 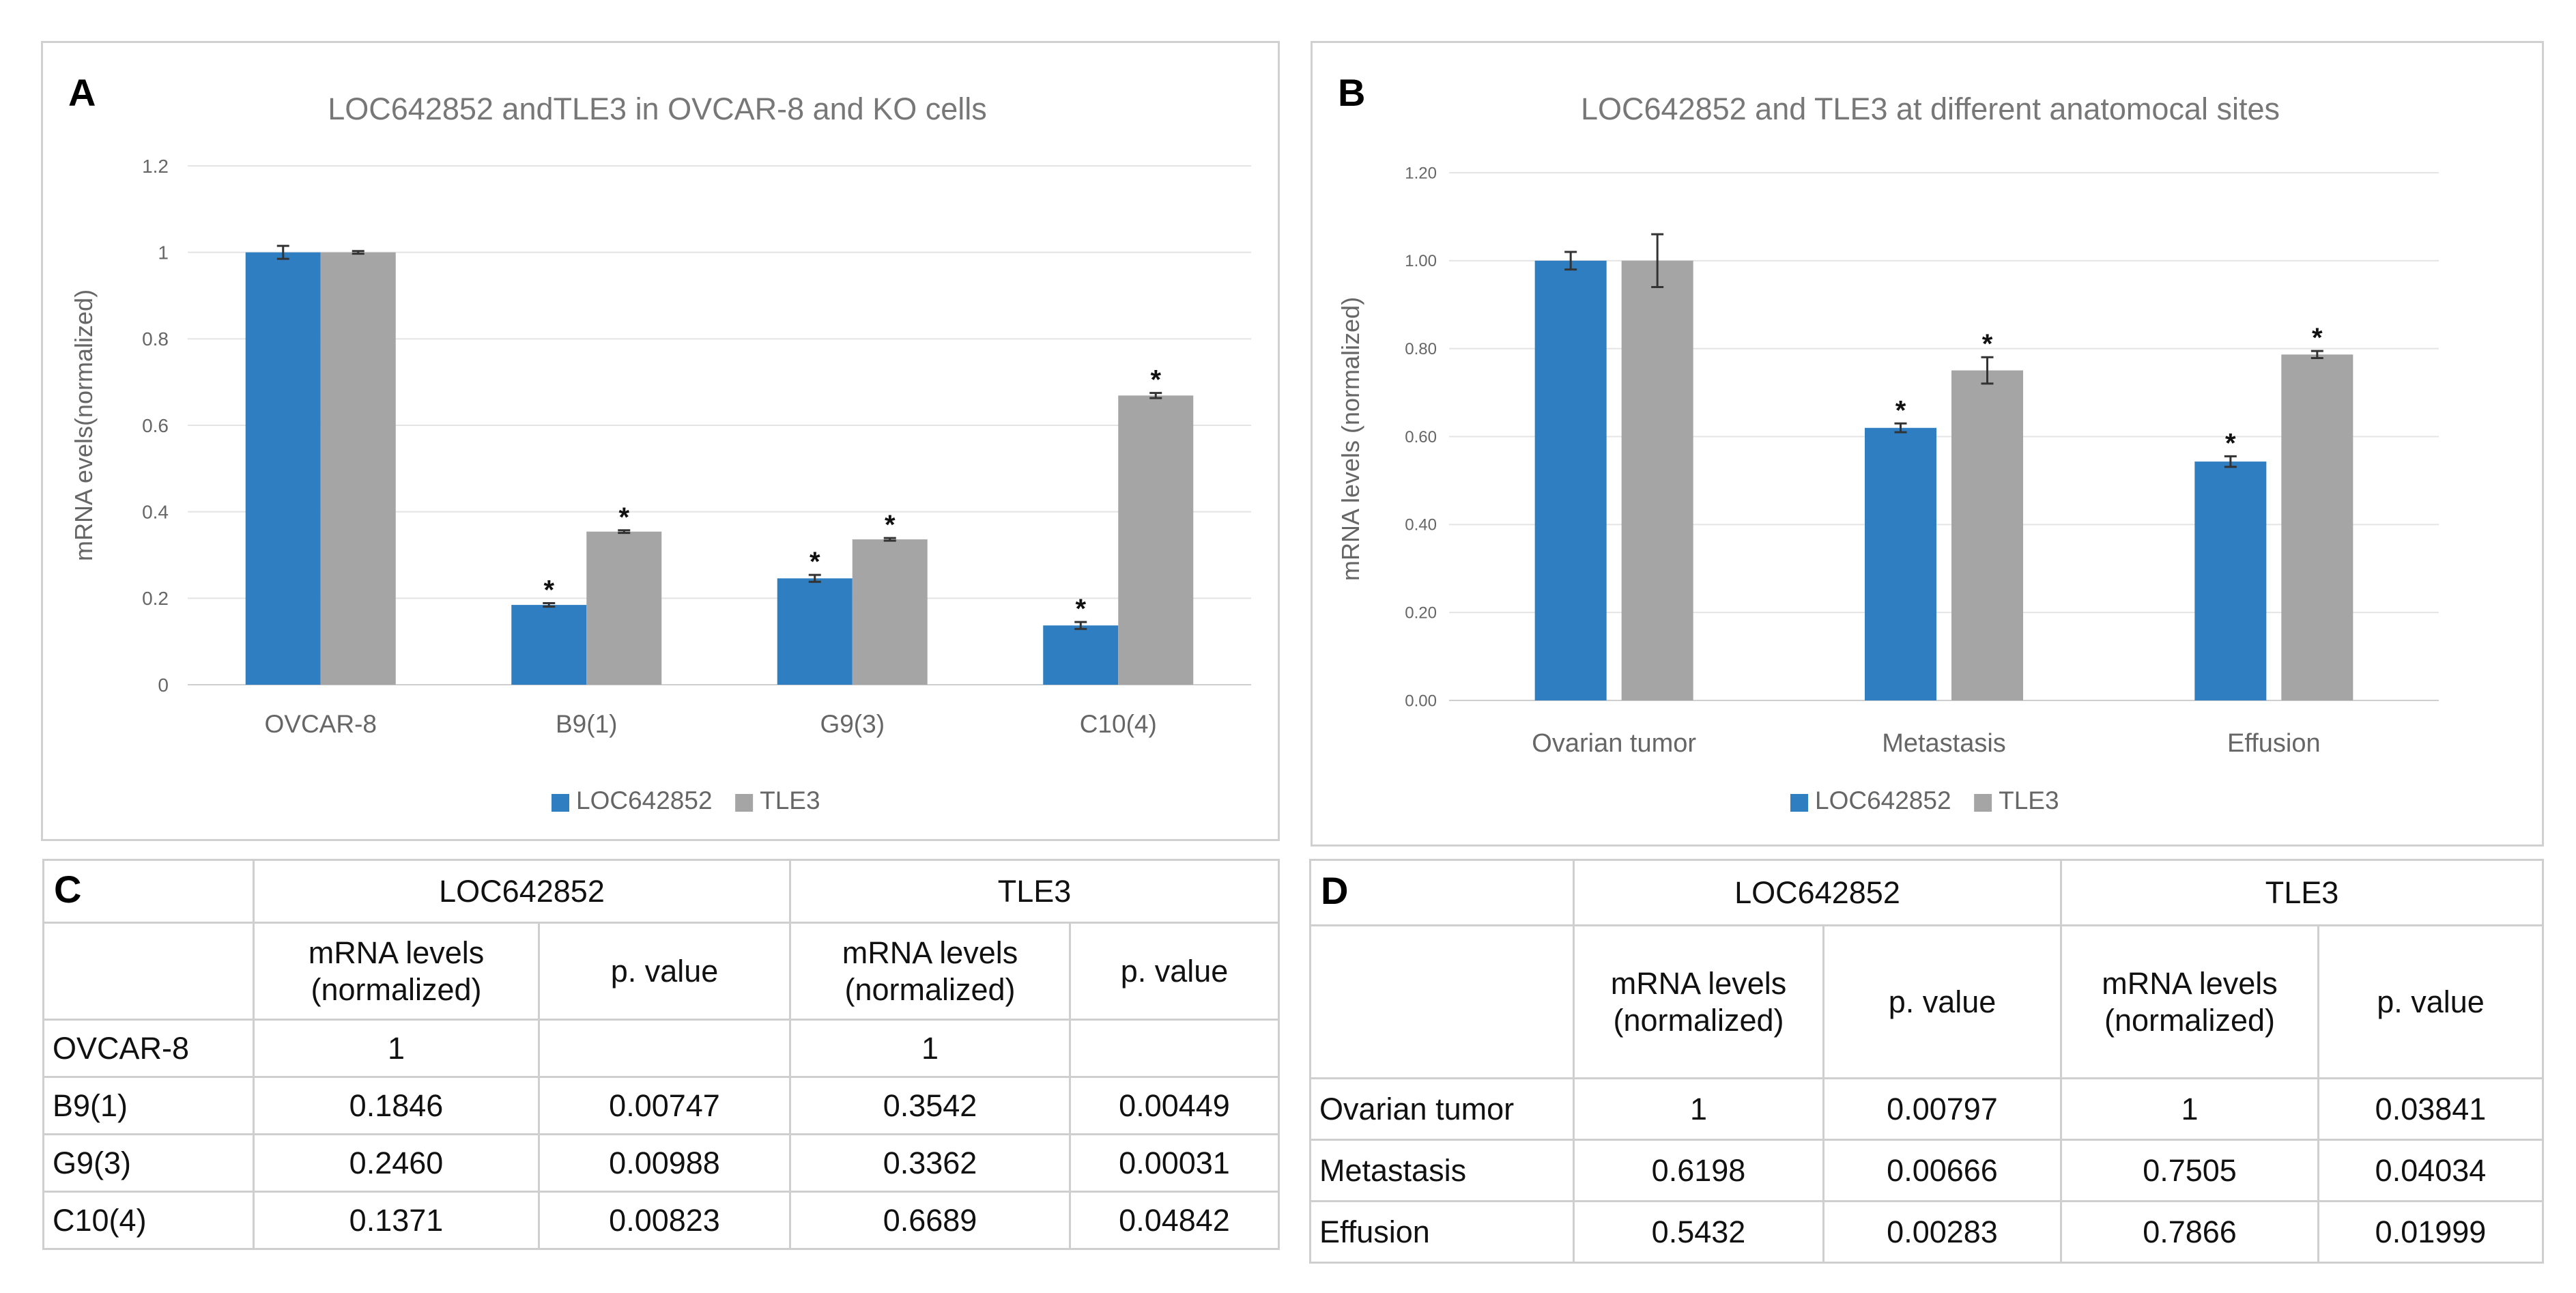 What do you see at coordinates (1442, 1170) in the screenshot?
I see `row-label: Metastasis` at bounding box center [1442, 1170].